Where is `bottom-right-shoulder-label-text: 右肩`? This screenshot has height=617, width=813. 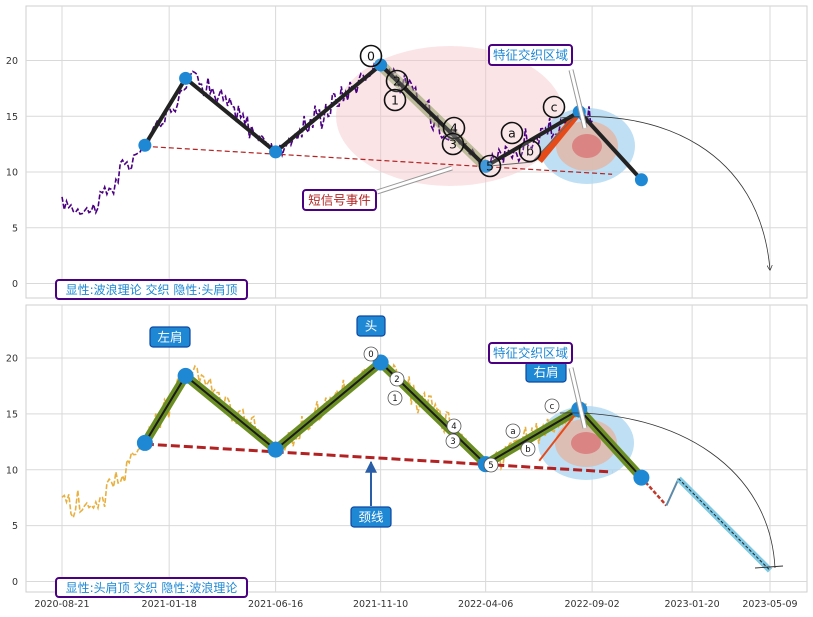
bottom-right-shoulder-label-text: 右肩 is located at coordinates (545, 372).